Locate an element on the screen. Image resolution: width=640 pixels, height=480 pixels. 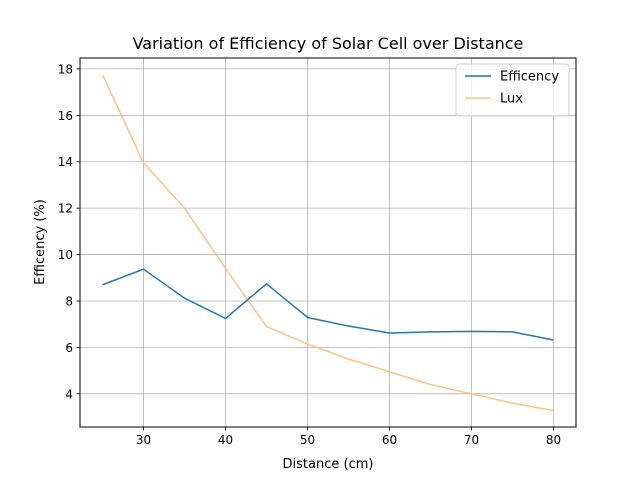
x-tick-label: 60 is located at coordinates (389, 440).